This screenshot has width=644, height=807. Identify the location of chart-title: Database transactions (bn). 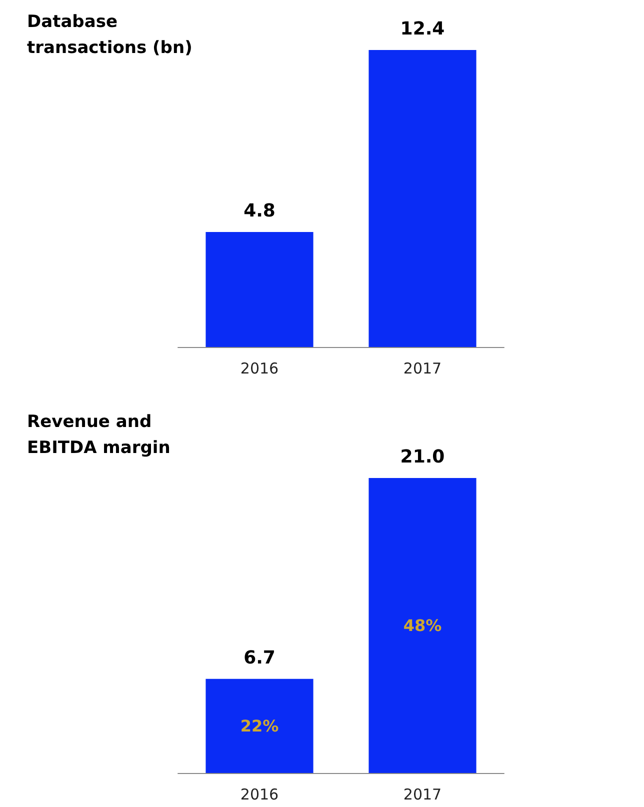
(109, 35).